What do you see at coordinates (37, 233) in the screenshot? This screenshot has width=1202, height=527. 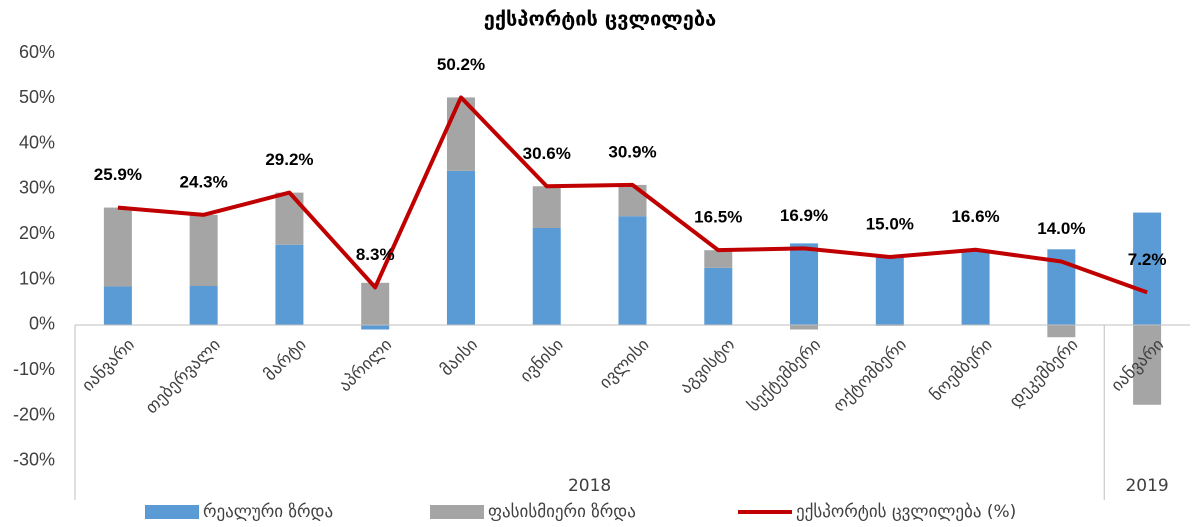 I see `y-tick-label: 20%` at bounding box center [37, 233].